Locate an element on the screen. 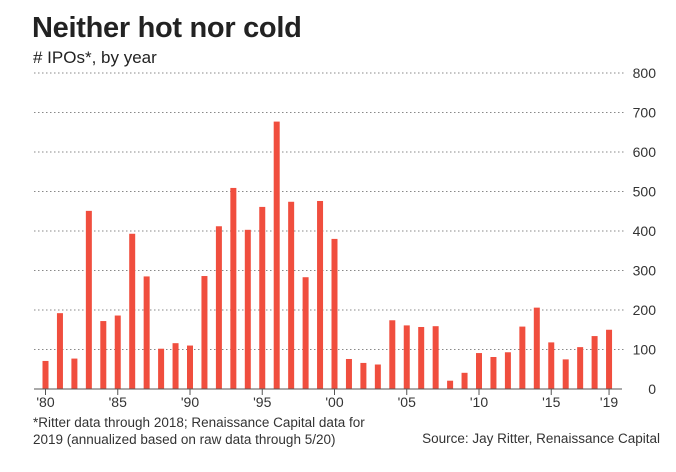 Image resolution: width=676 pixels, height=472 pixels. bar-2017 is located at coordinates (580, 368).